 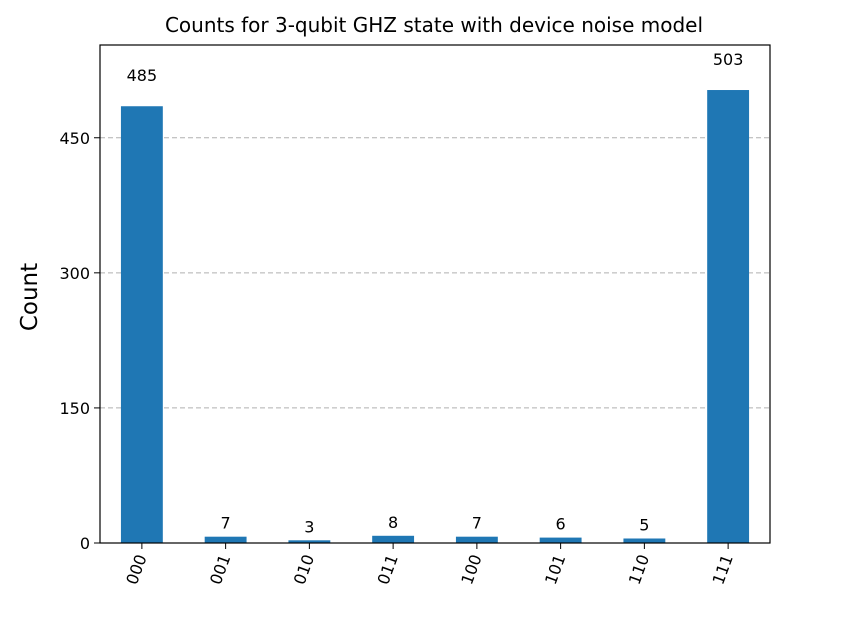 What do you see at coordinates (644, 524) in the screenshot?
I see `data-label-110: 5` at bounding box center [644, 524].